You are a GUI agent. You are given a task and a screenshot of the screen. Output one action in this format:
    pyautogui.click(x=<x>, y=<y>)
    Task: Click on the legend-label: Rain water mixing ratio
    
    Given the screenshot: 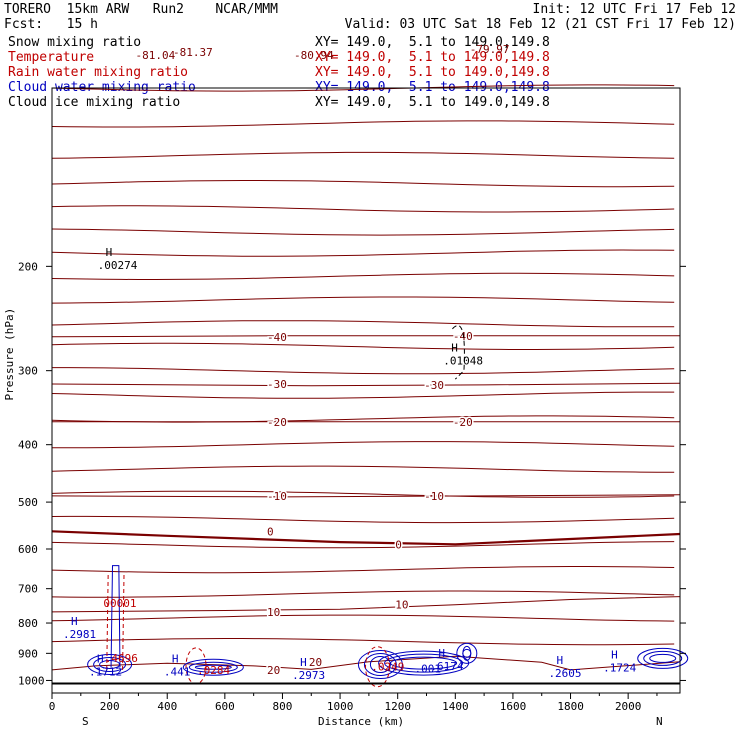 What is the action you would take?
    pyautogui.click(x=98, y=72)
    